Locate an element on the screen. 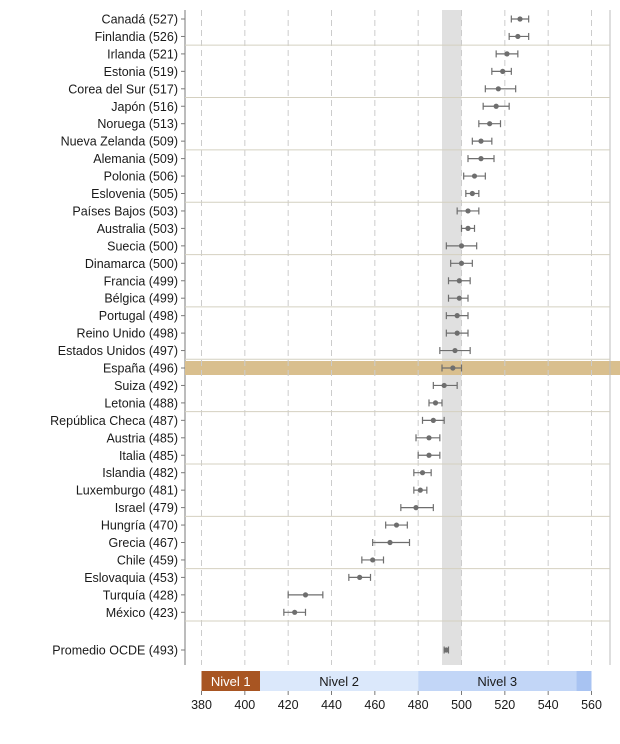 The height and width of the screenshot is (744, 620). level-bar: Nivel 1 Nivel 2 Nivel 3 is located at coordinates (396, 681).